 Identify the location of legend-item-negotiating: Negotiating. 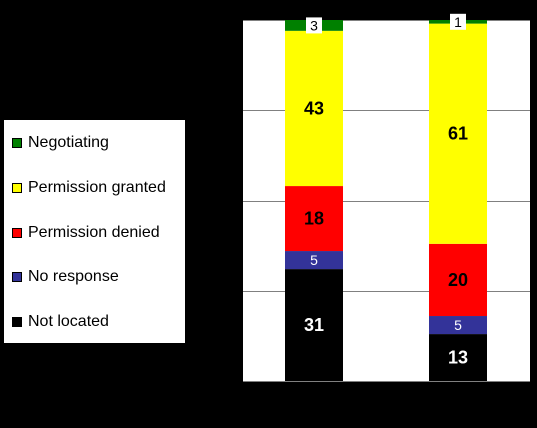
(60, 143).